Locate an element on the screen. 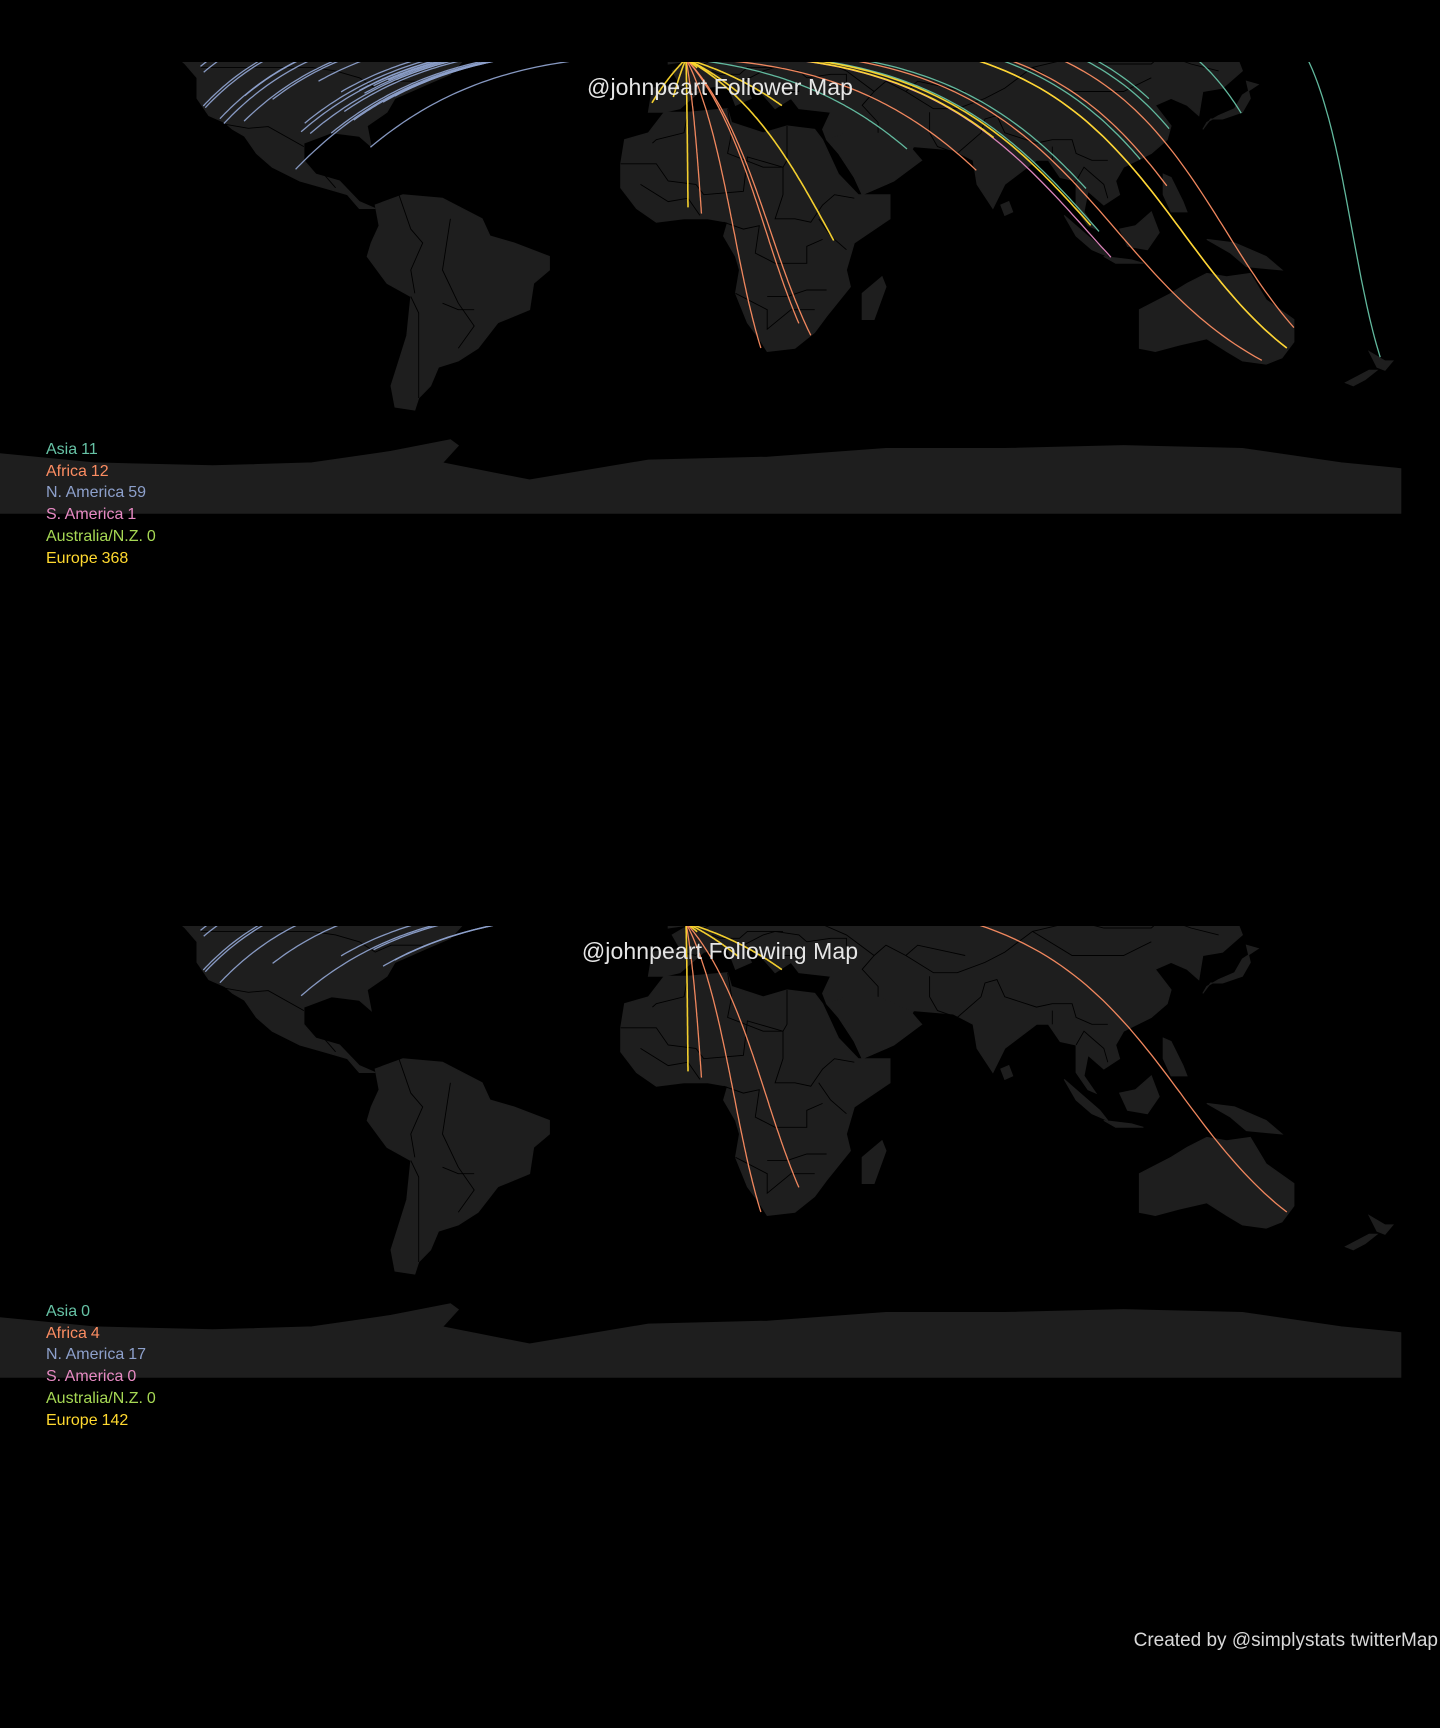  landmass-philippines is located at coordinates (1175, 1057).